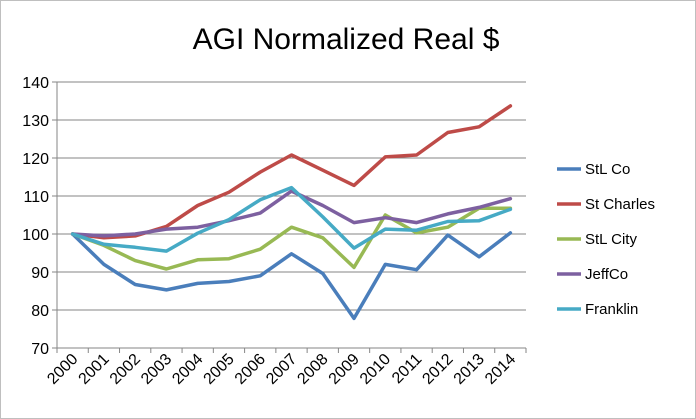 The width and height of the screenshot is (696, 419). I want to click on series-line-stl-co, so click(291, 276).